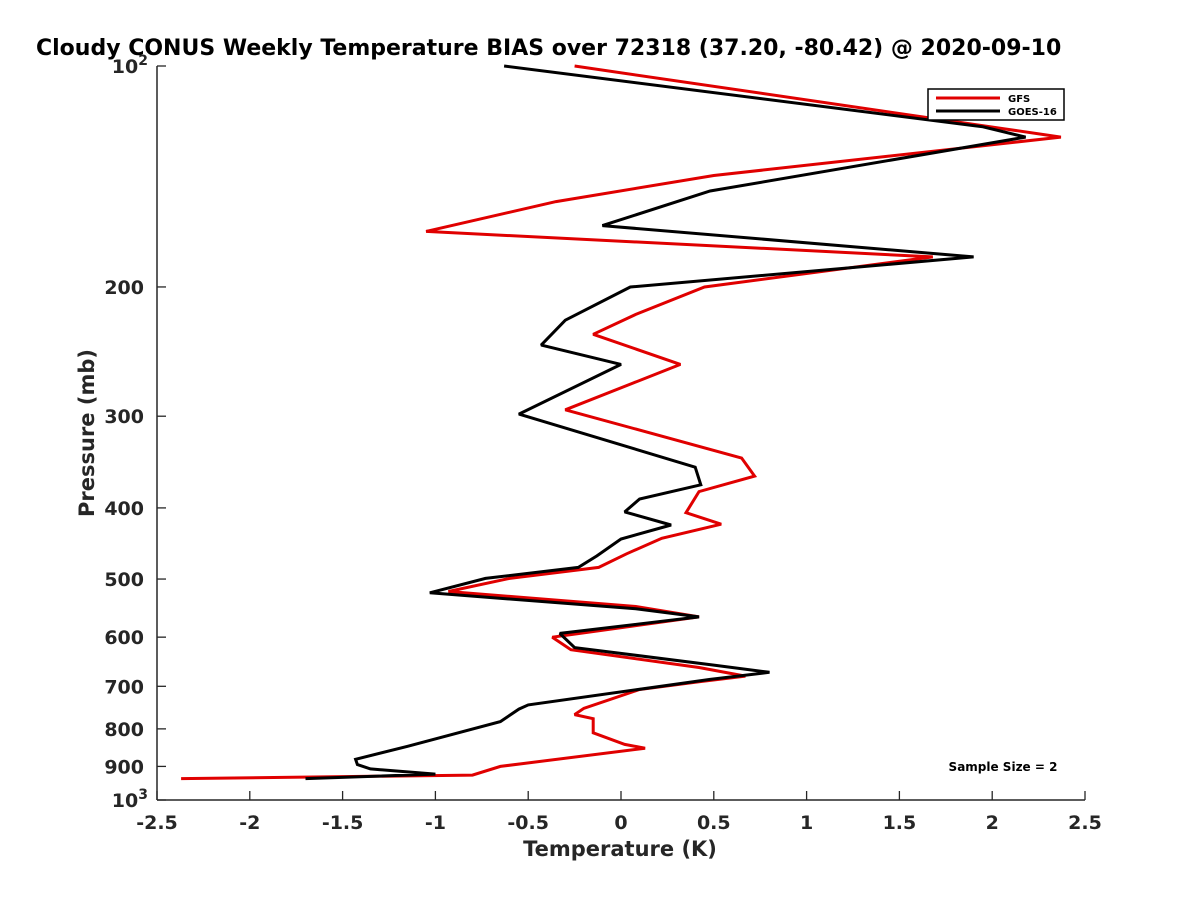 Image resolution: width=1200 pixels, height=900 pixels. What do you see at coordinates (124, 730) in the screenshot?
I see `y-tick-label: 800` at bounding box center [124, 730].